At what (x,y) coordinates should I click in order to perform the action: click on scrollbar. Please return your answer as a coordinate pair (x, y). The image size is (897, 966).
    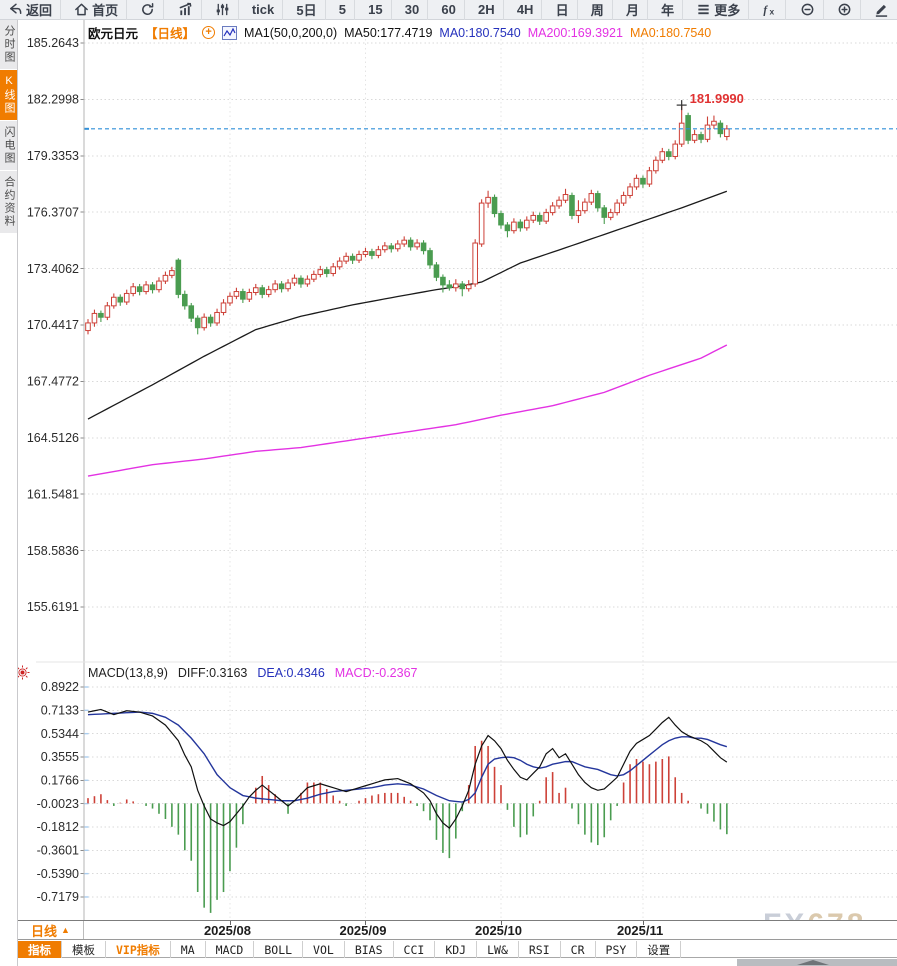
    Looking at the image, I should click on (817, 962).